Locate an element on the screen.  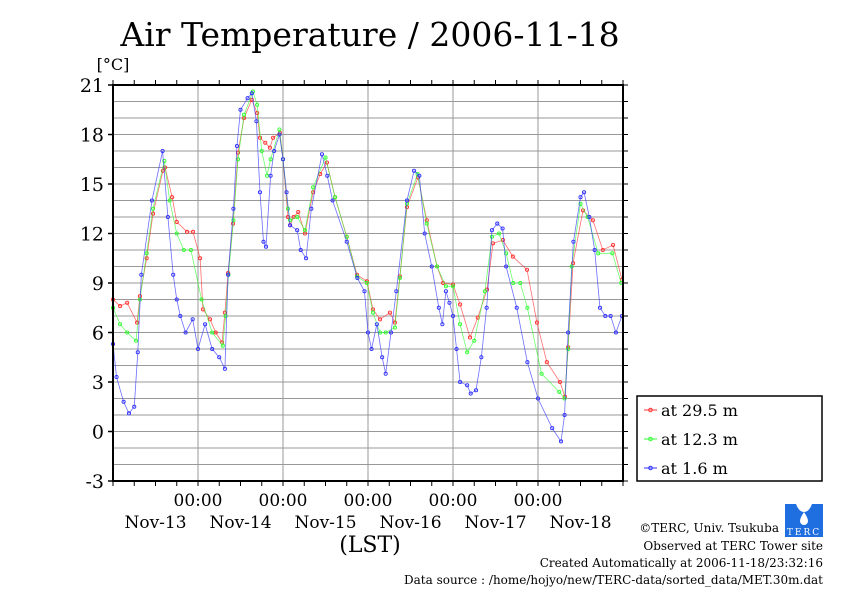
y-tick-label: 15 is located at coordinates (92, 185).